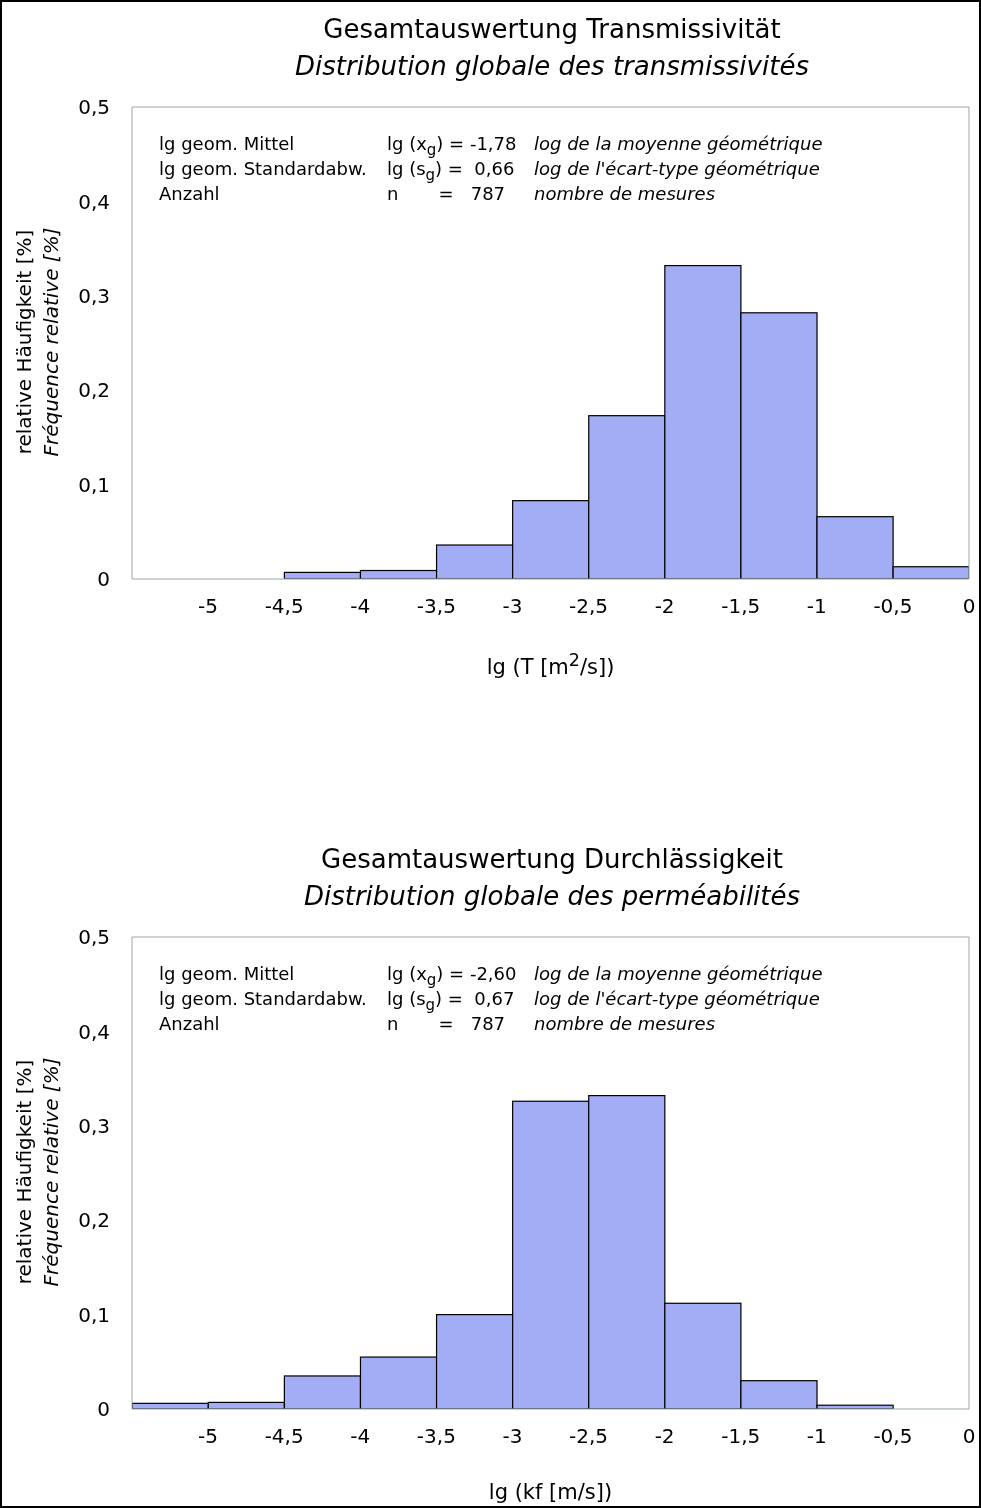 The image size is (981, 1508). What do you see at coordinates (550, 1492) in the screenshot?
I see `x-axis-title: lg (kf [m/s])` at bounding box center [550, 1492].